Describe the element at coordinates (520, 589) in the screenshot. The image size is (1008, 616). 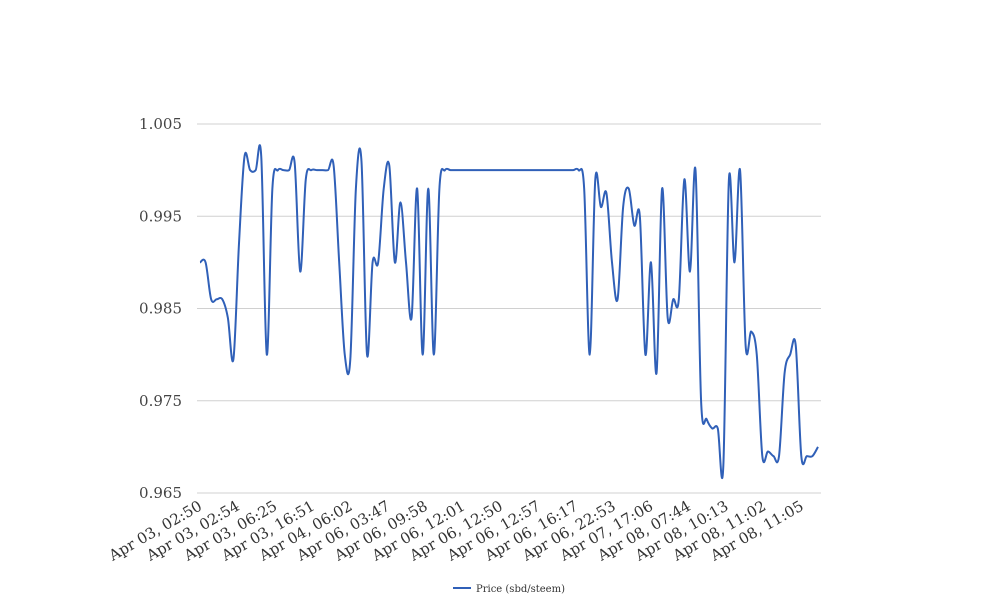
I see `legend-label: Price (sbd/steem)` at that location.